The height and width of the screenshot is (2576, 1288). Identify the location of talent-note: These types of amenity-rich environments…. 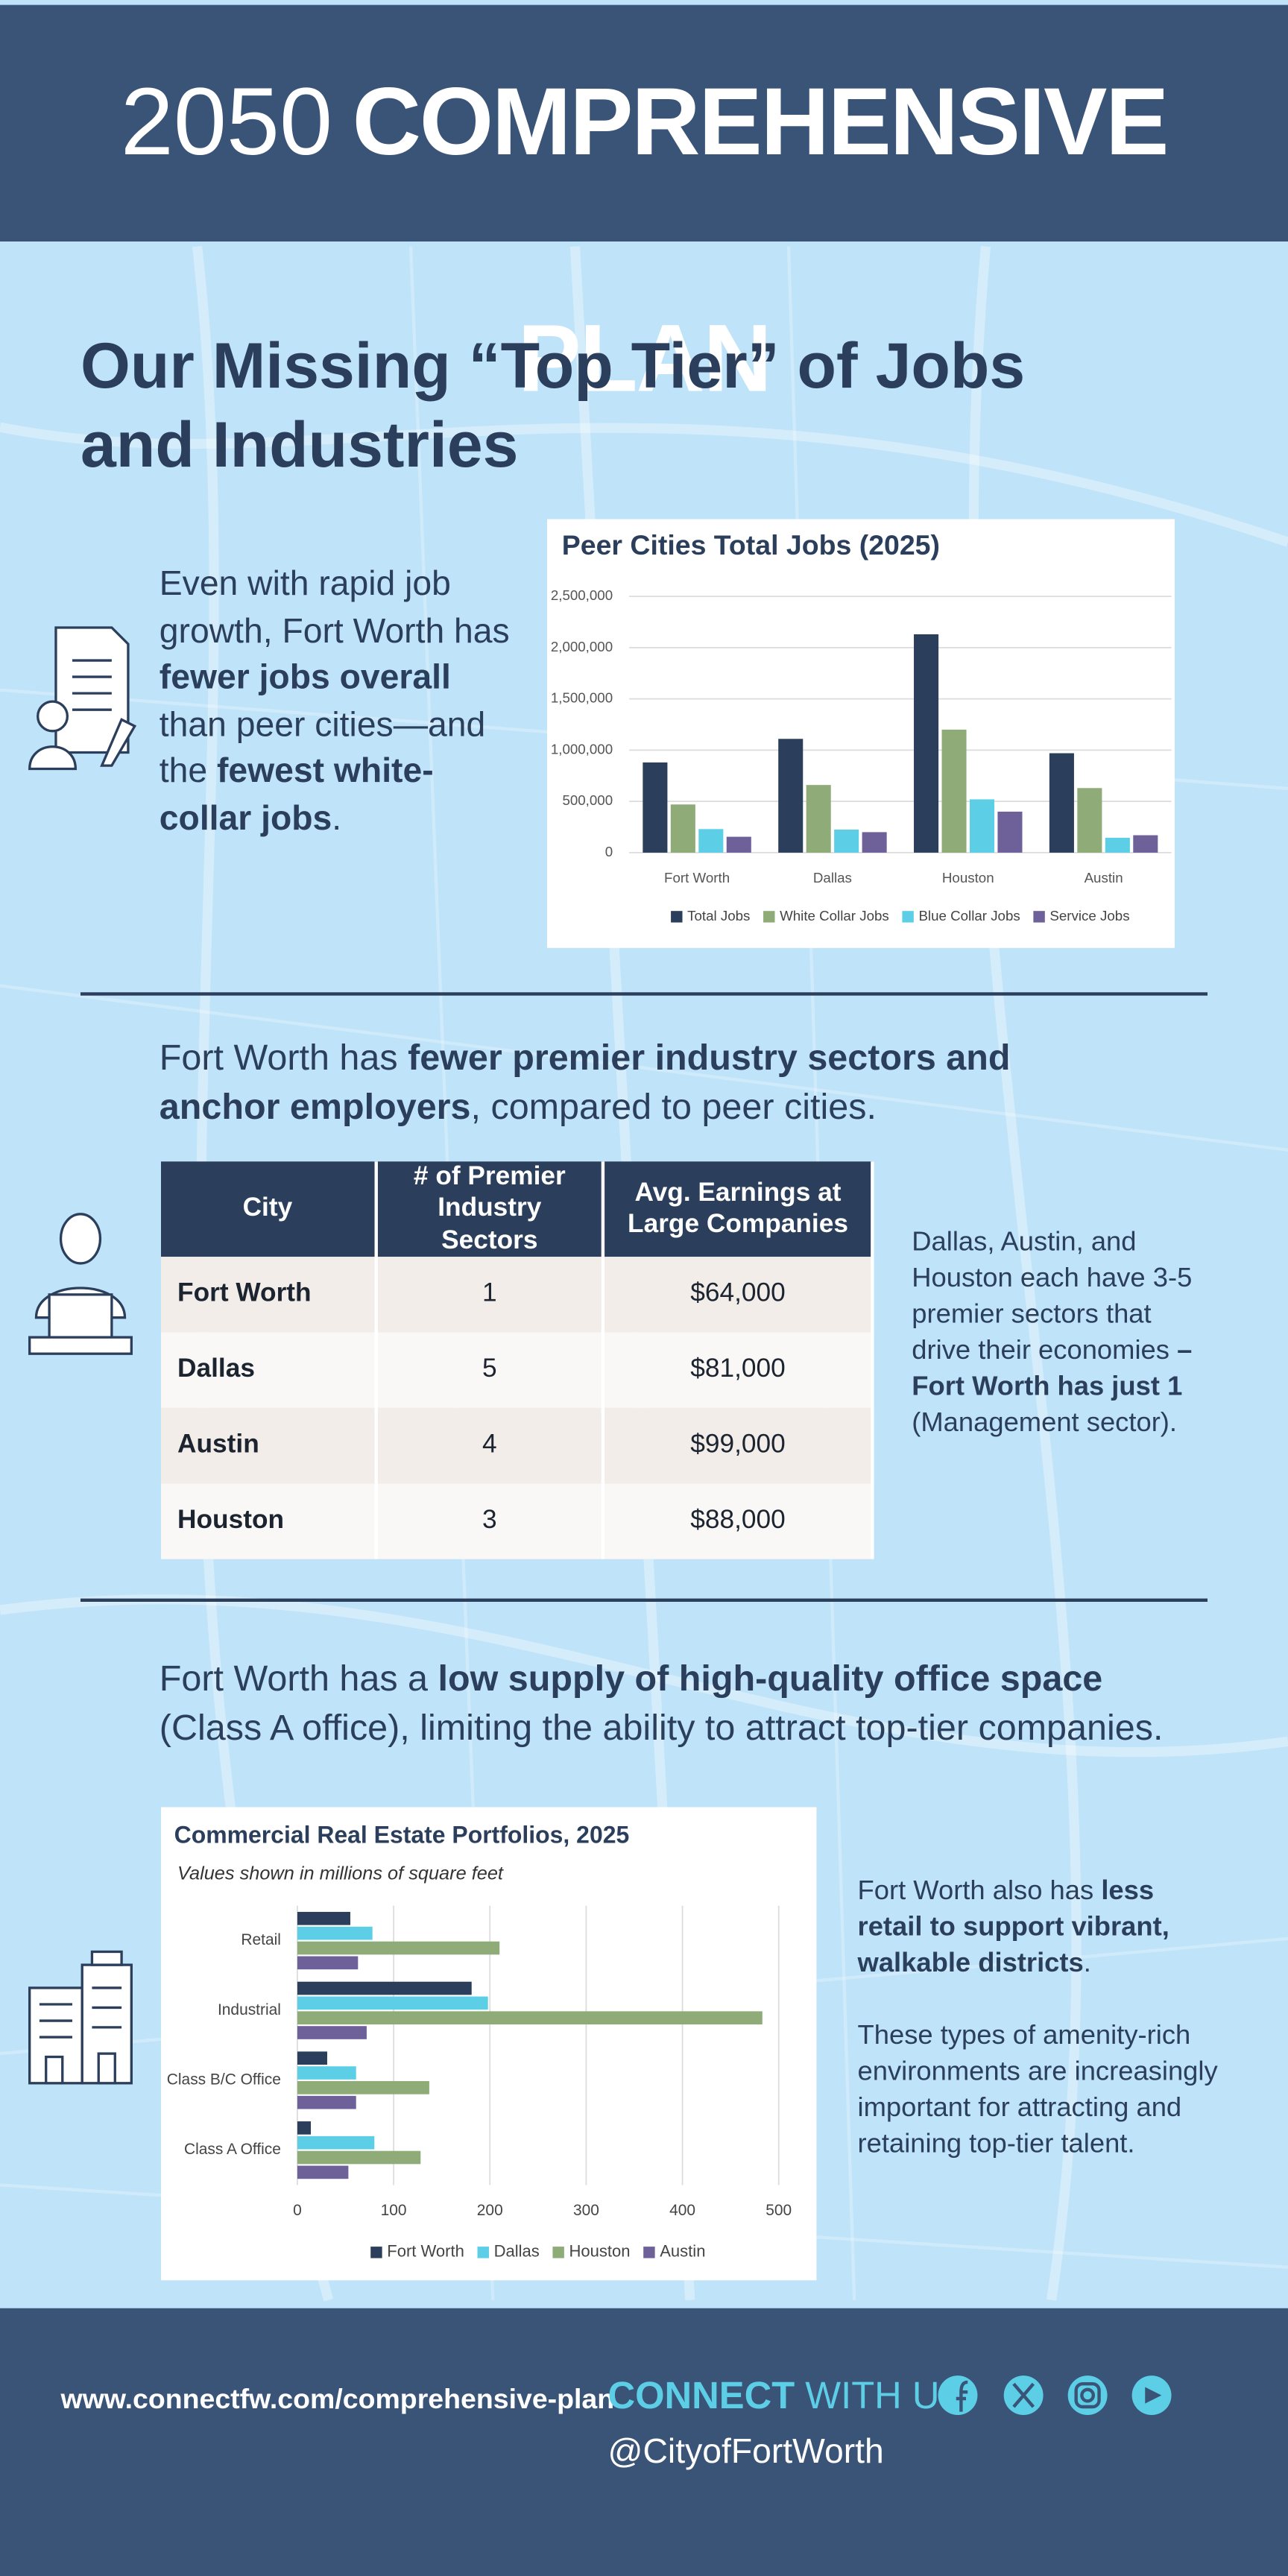
(1037, 2090).